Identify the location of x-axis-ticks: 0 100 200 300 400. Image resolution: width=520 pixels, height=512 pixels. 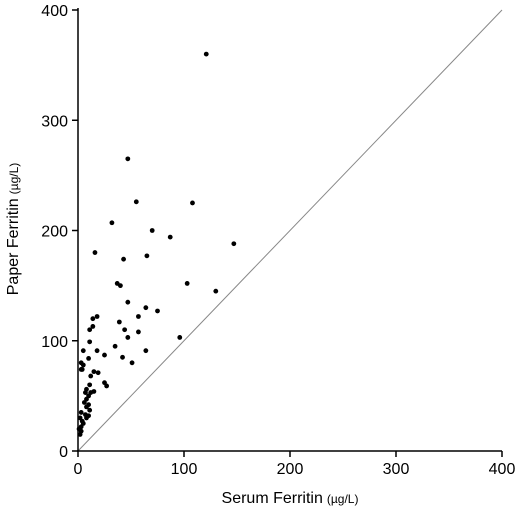
(295, 464).